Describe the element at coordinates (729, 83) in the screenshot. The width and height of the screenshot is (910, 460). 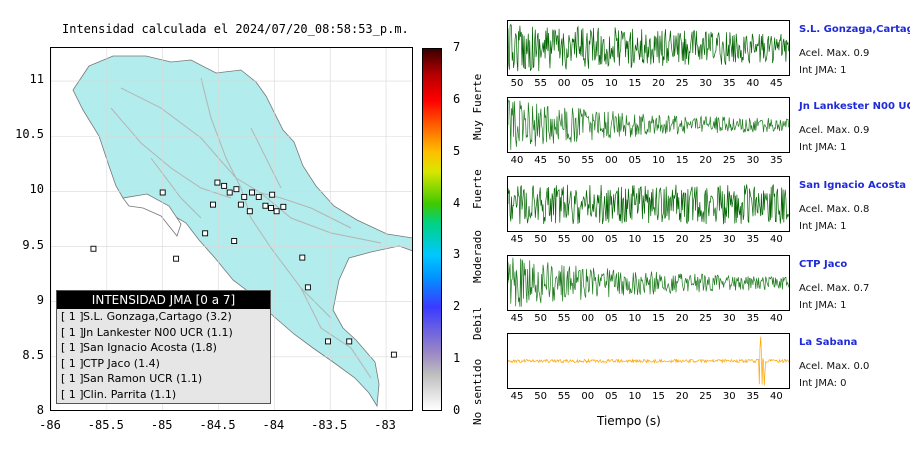
I see `time-tick-label: 35` at that location.